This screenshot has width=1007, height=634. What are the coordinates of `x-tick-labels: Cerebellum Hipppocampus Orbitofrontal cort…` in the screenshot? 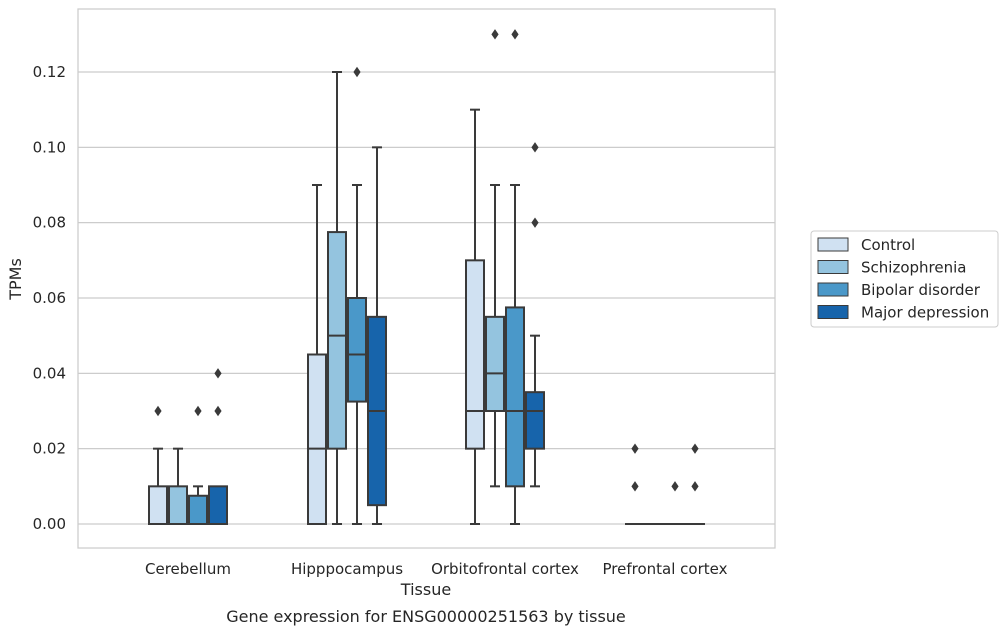 It's located at (436, 569).